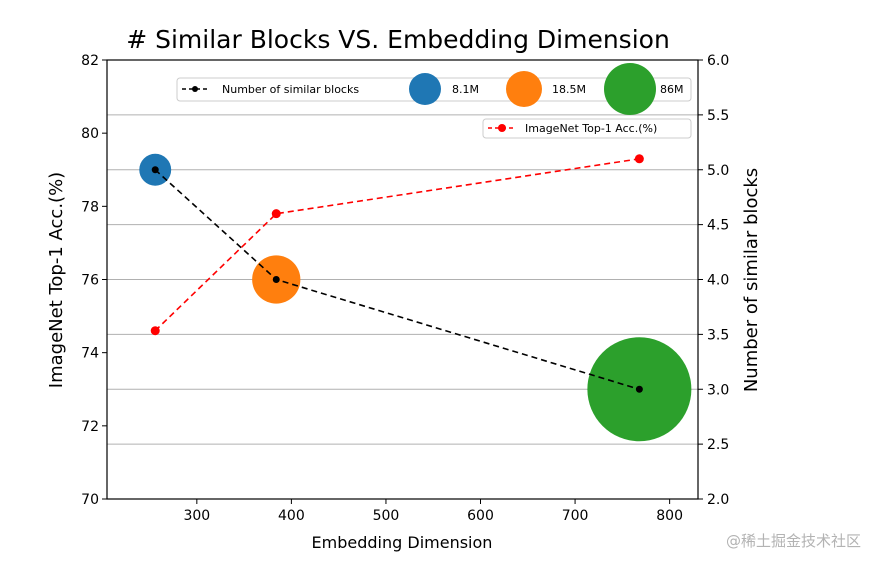 The image size is (879, 569). Describe the element at coordinates (718, 335) in the screenshot. I see `y-right-tick-label-3: 3.5` at that location.